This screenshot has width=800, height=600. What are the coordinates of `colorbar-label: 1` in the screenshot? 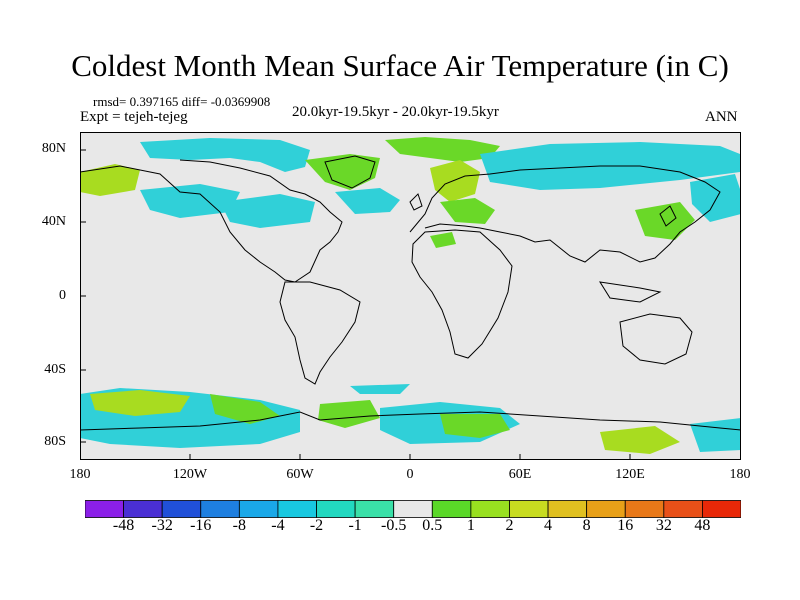 It's located at (470, 525).